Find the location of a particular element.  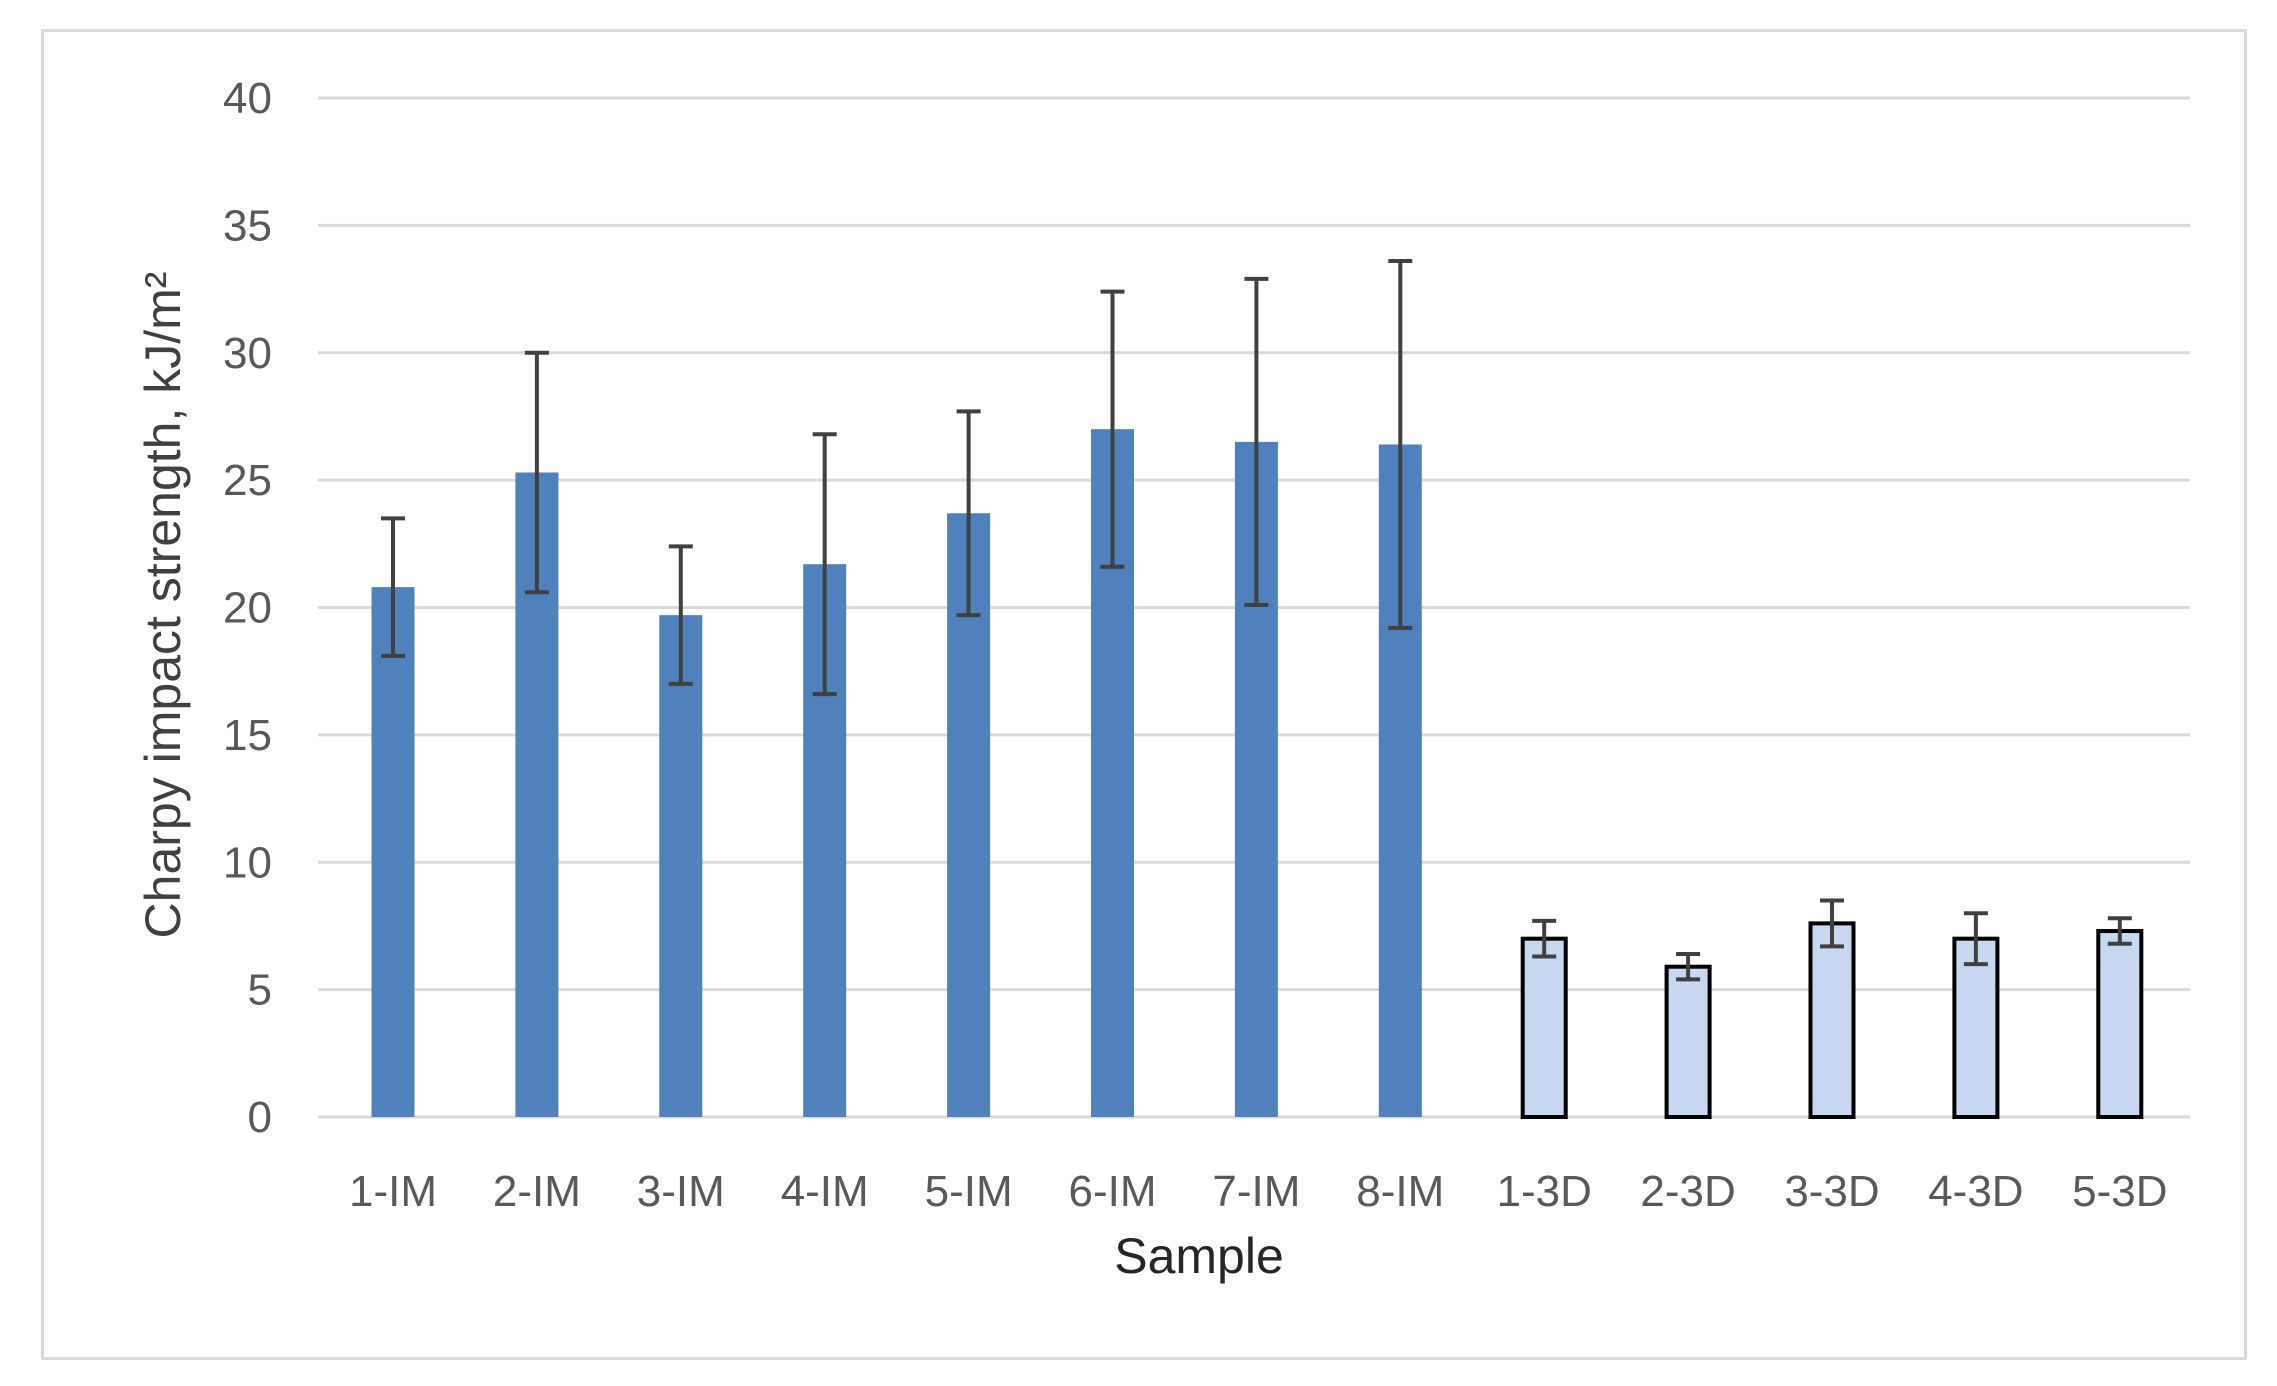

x-tick-label: 5-3D is located at coordinates (2119, 1191).